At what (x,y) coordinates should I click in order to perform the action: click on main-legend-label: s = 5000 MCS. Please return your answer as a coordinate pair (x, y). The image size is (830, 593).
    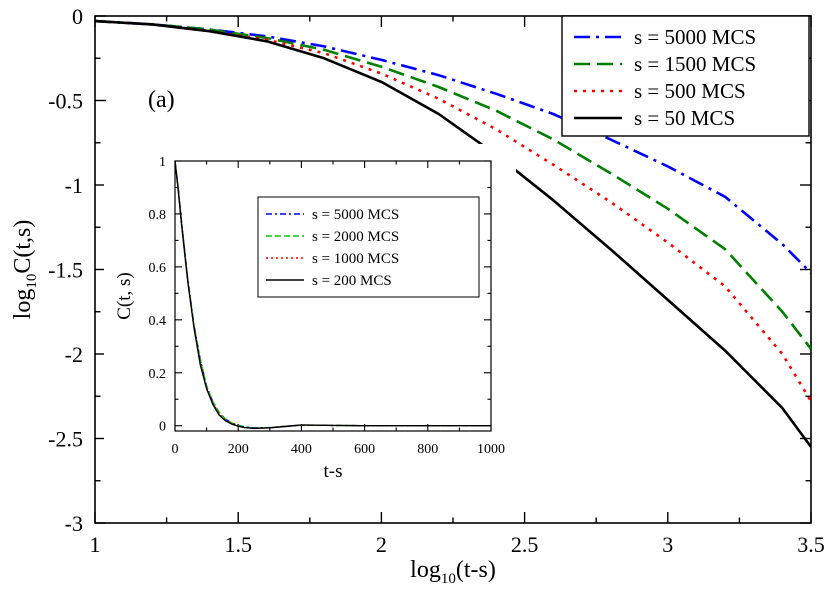
    Looking at the image, I should click on (695, 37).